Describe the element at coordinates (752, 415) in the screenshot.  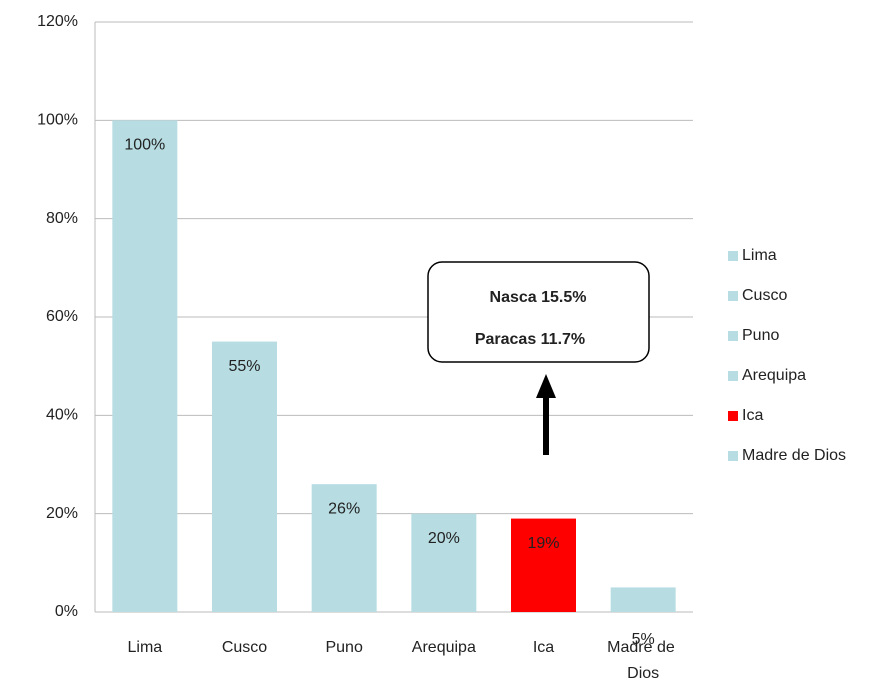
I see `legend-label: Ica` at that location.